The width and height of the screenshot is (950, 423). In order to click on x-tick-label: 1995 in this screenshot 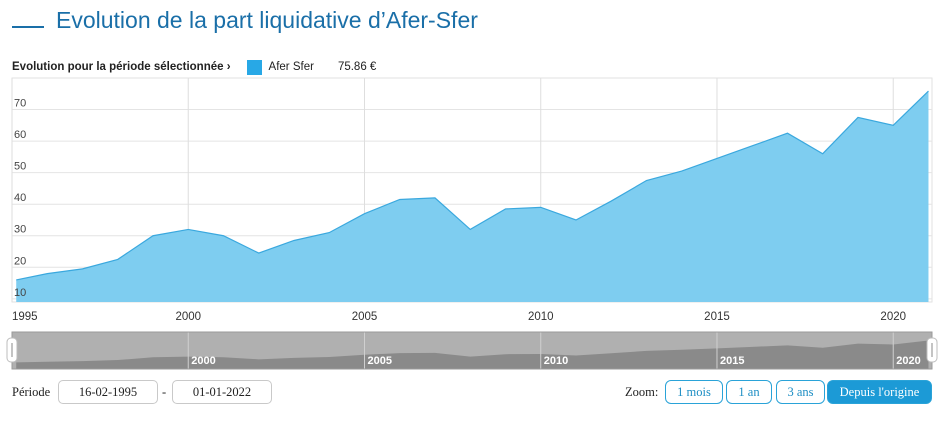, I will do `click(25, 317)`.